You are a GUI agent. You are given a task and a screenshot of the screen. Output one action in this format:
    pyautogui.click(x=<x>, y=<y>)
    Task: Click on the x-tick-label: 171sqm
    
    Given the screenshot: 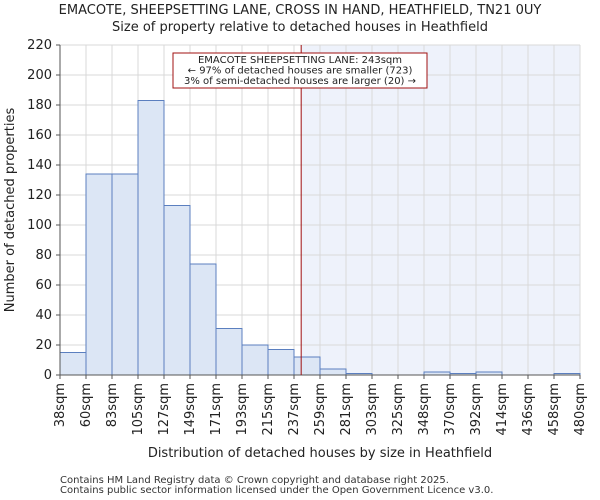 What is the action you would take?
    pyautogui.click(x=216, y=409)
    